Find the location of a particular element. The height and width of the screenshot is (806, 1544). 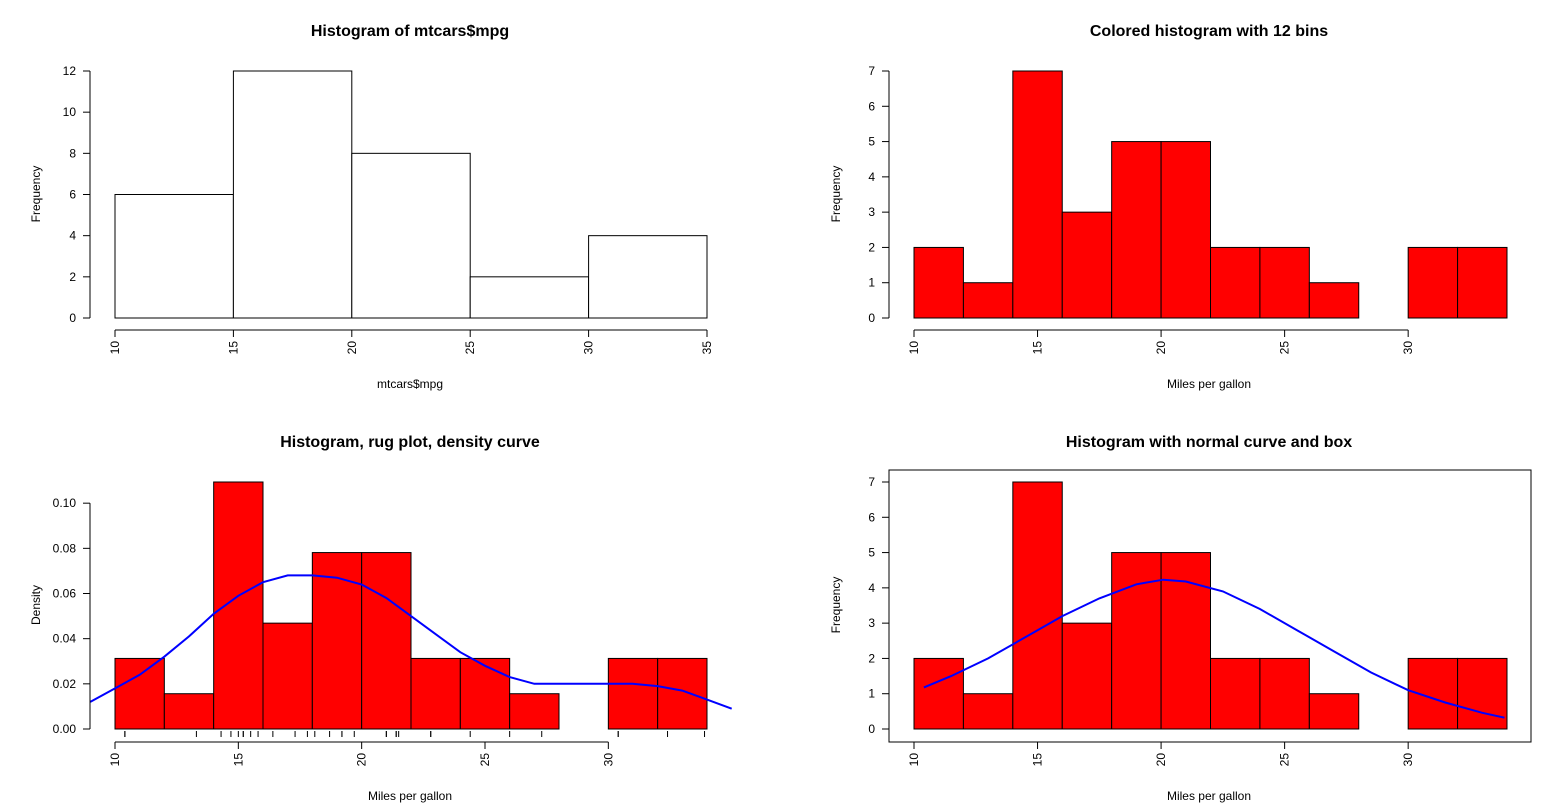

panel-2-y-tick-label: 5 is located at coordinates (871, 142).